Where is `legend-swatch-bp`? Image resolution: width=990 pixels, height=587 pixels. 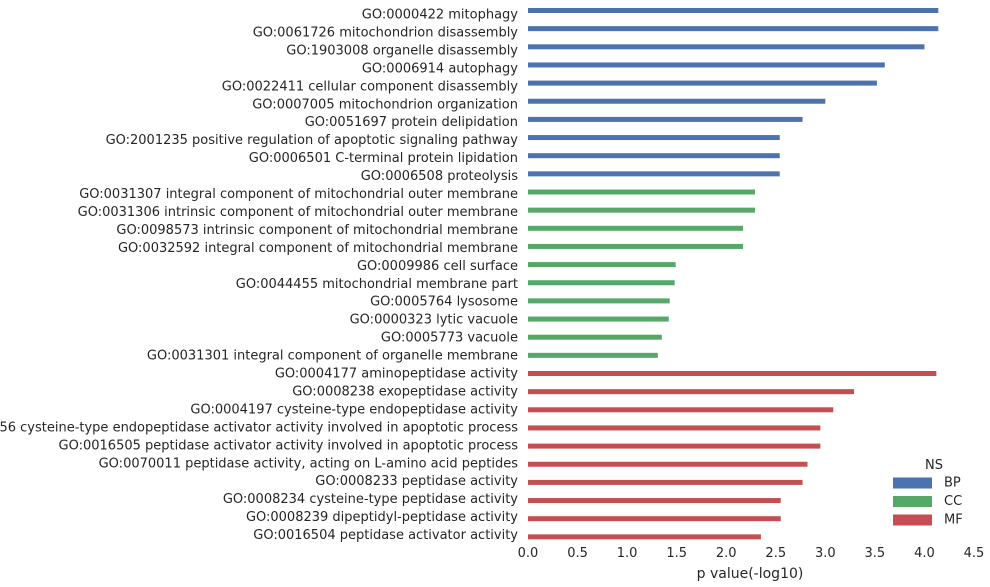
legend-swatch-bp is located at coordinates (912, 483).